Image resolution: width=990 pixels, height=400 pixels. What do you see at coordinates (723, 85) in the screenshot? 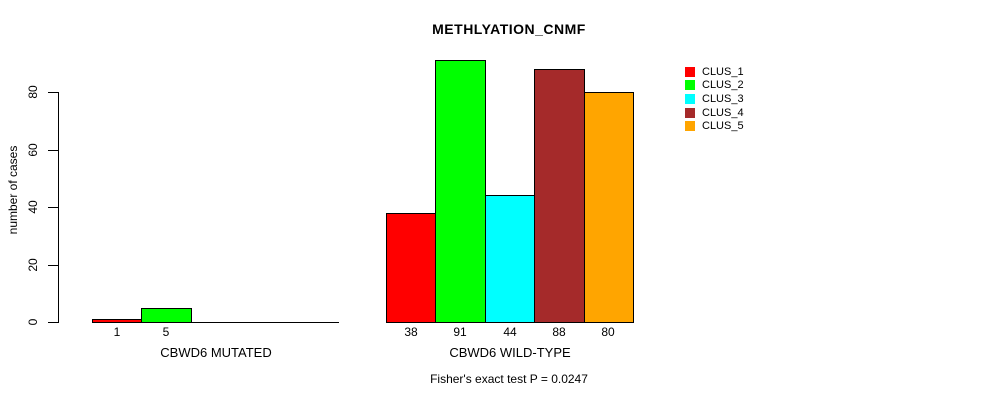
I see `legend-label: CLUS_2` at bounding box center [723, 85].